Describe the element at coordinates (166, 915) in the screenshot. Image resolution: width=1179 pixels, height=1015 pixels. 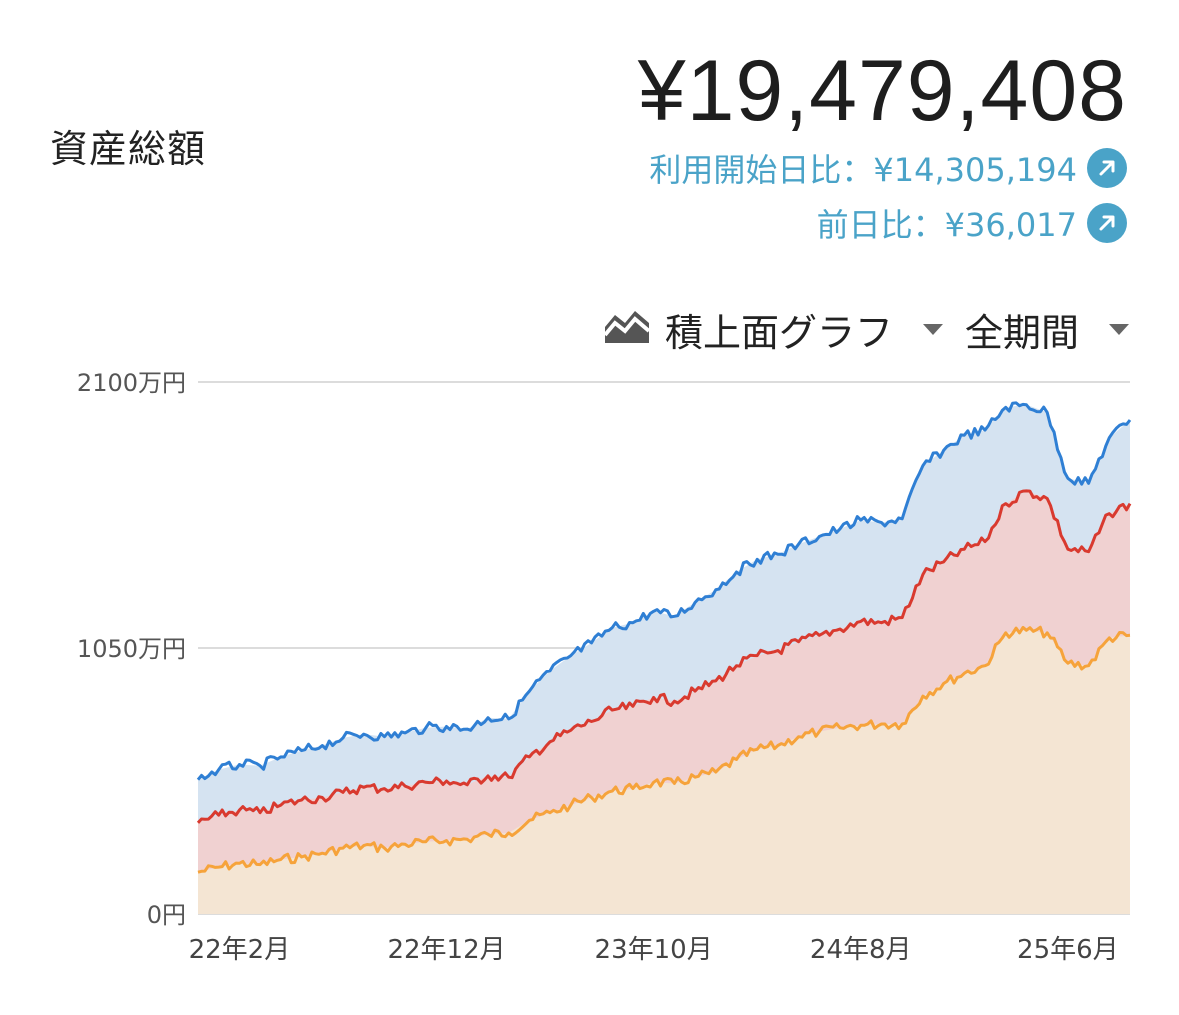
I see `y-tick-label: 0円` at that location.